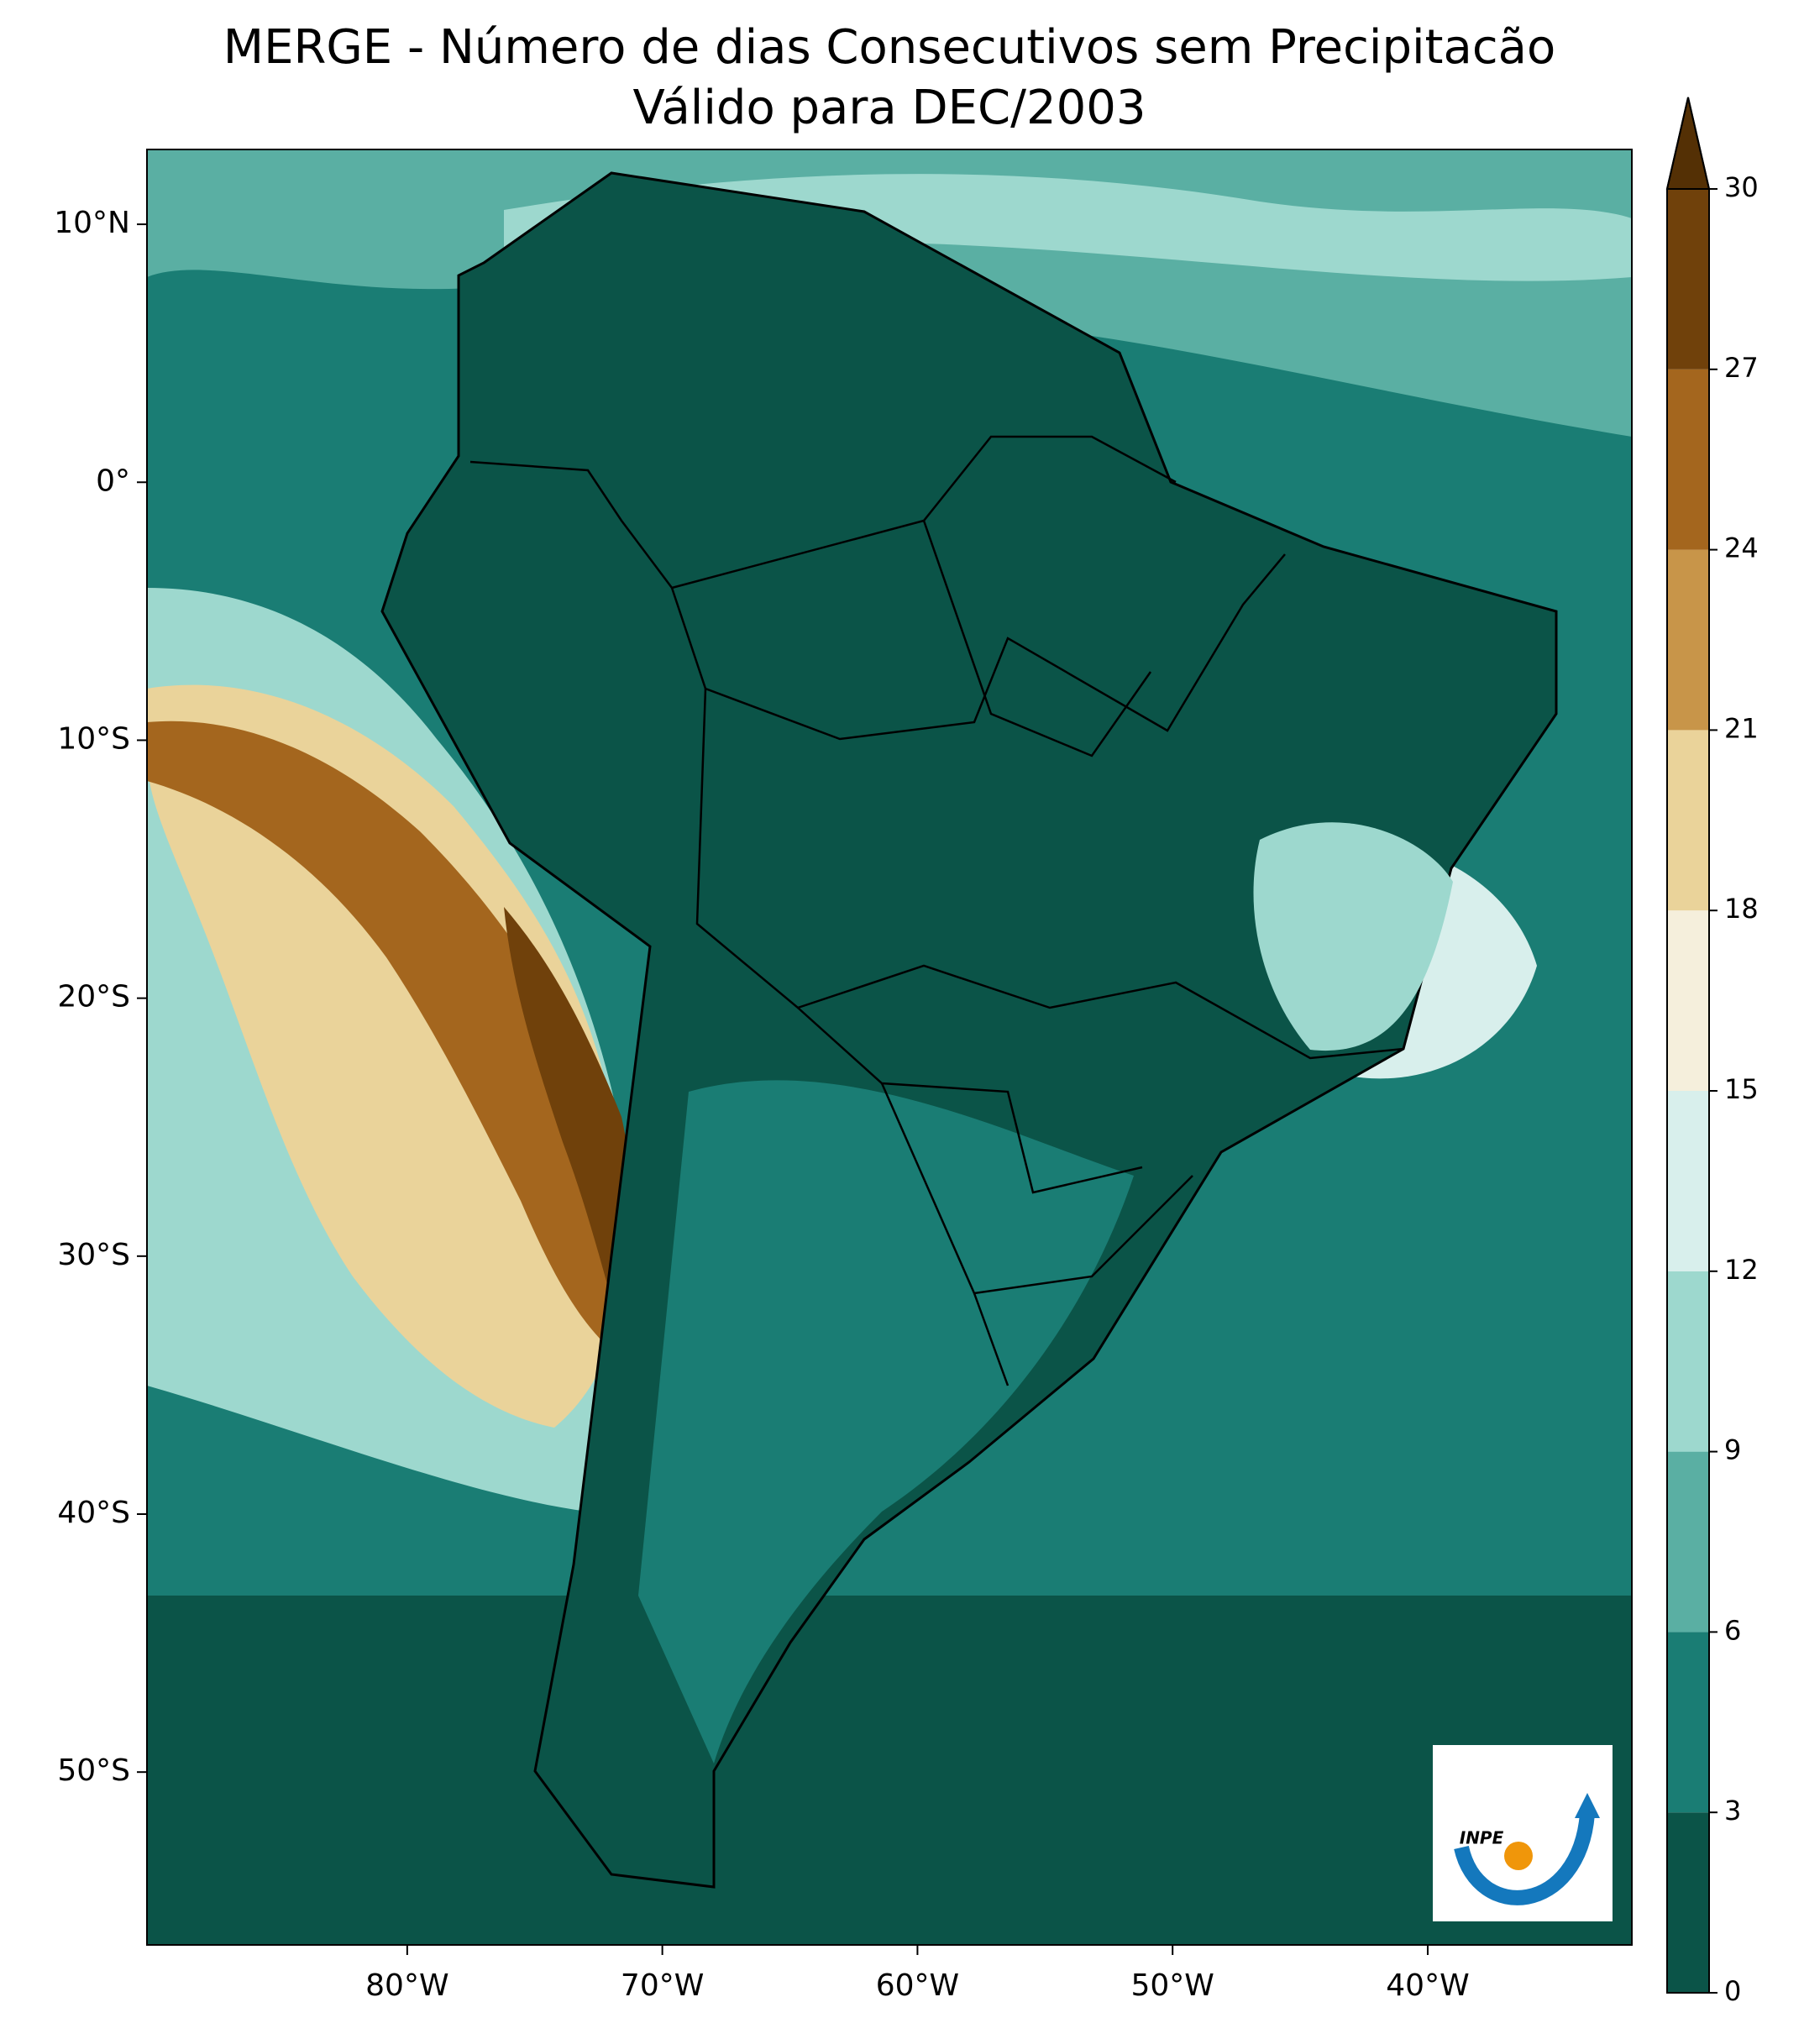 The image size is (1804, 2044). What do you see at coordinates (917, 1985) in the screenshot?
I see `x-tick-label: 60°W` at bounding box center [917, 1985].